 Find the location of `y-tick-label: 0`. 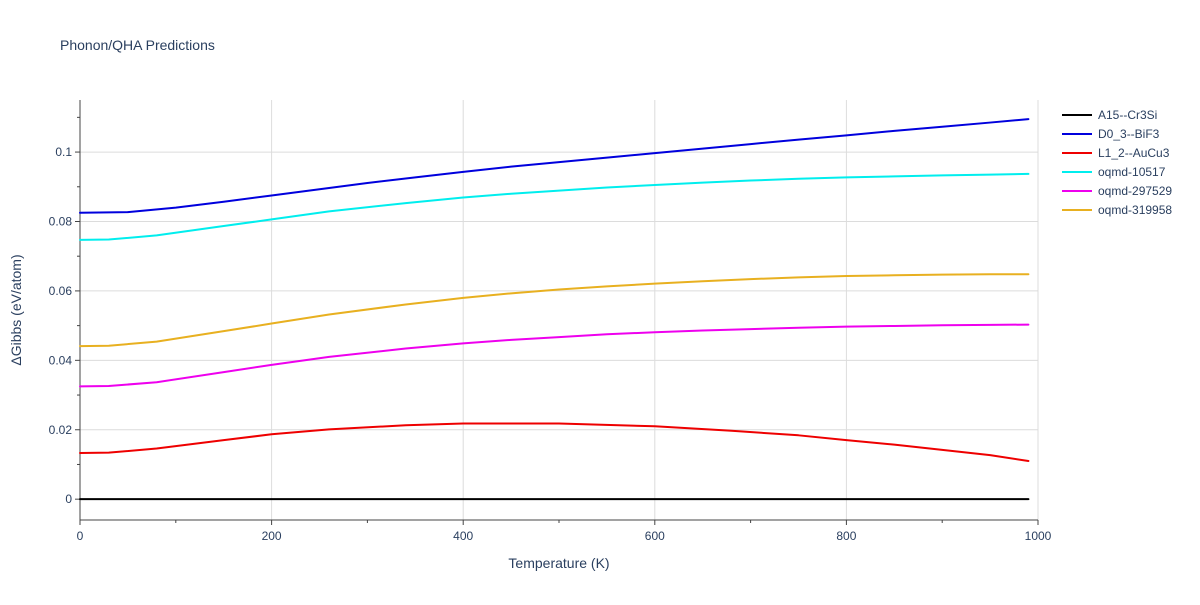

y-tick-label: 0 is located at coordinates (68, 499).